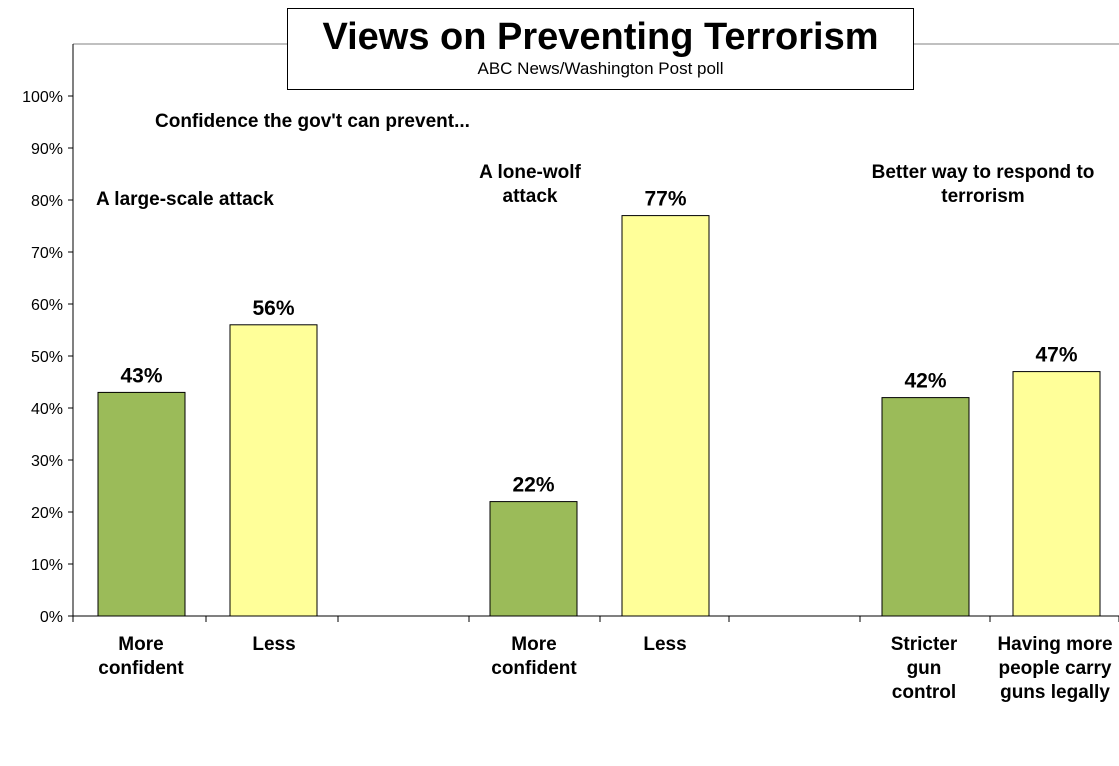 This screenshot has width=1119, height=766. Describe the element at coordinates (273, 308) in the screenshot. I see `data-label: 56%` at that location.